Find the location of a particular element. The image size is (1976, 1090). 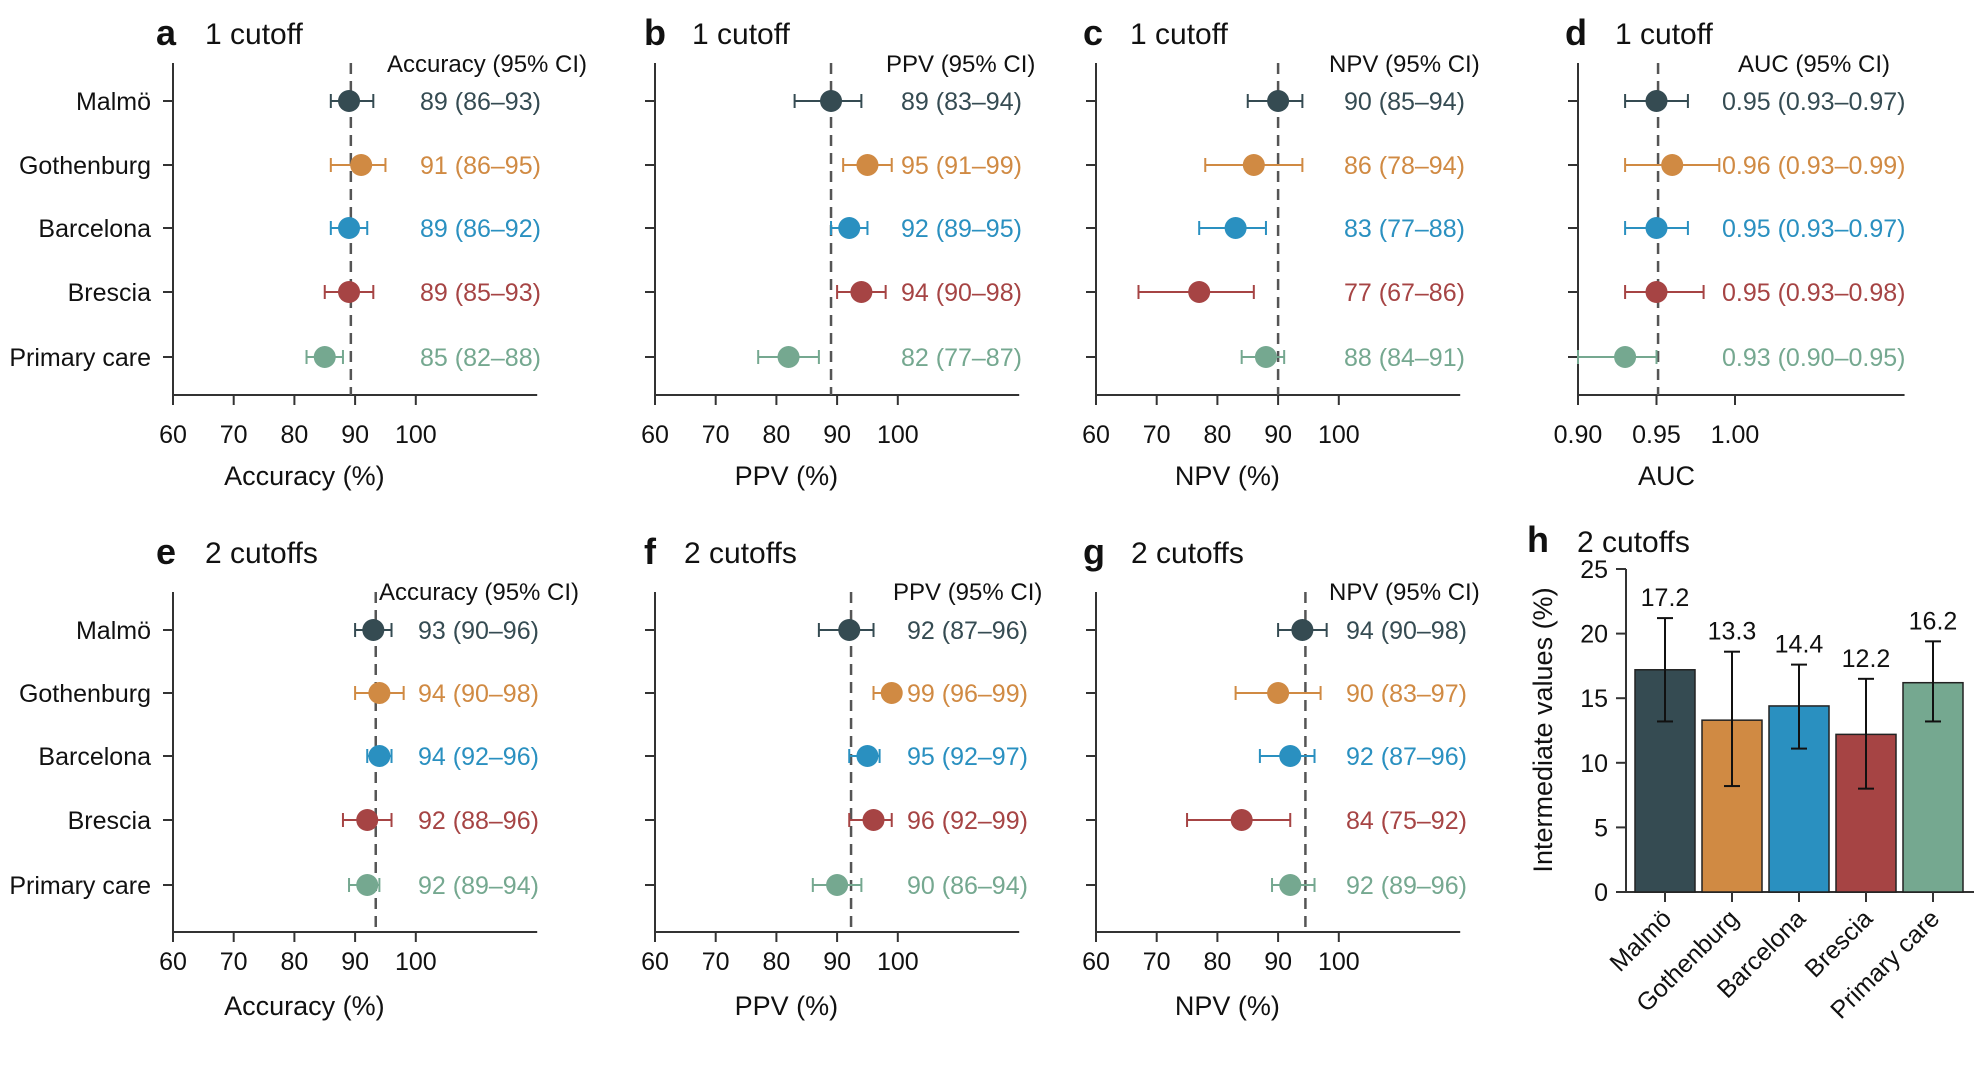

ci-value: 82 (77–87) is located at coordinates (961, 358).